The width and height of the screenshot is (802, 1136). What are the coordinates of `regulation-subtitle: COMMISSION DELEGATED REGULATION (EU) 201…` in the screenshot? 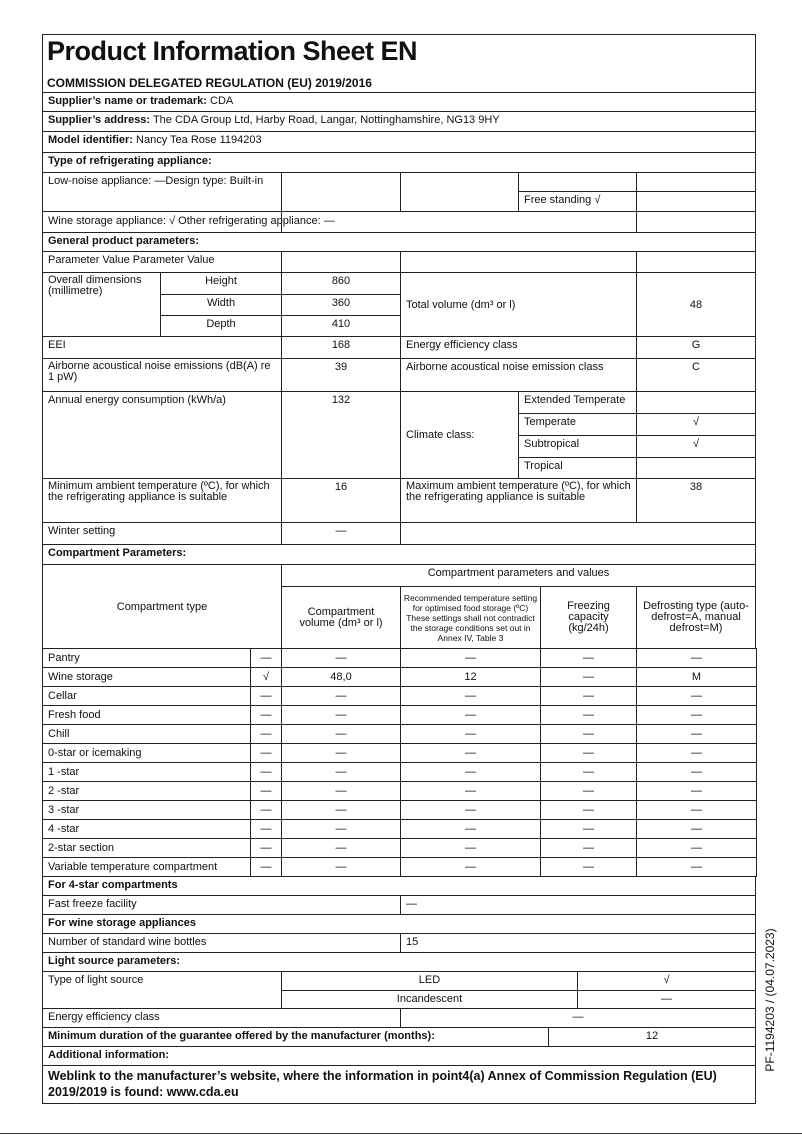 It's located at (209, 83).